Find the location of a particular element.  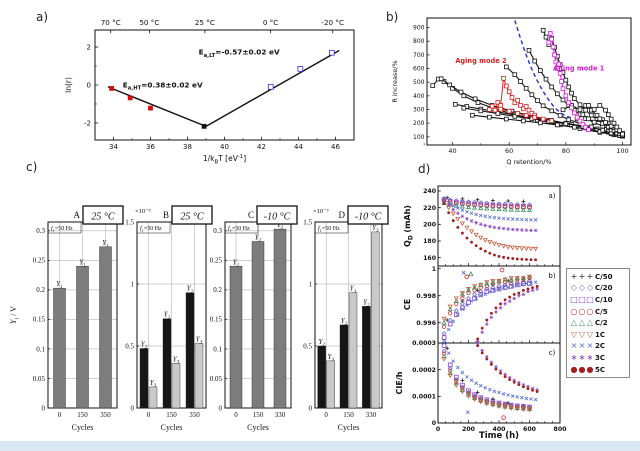

footer-strip is located at coordinates (320, 446).